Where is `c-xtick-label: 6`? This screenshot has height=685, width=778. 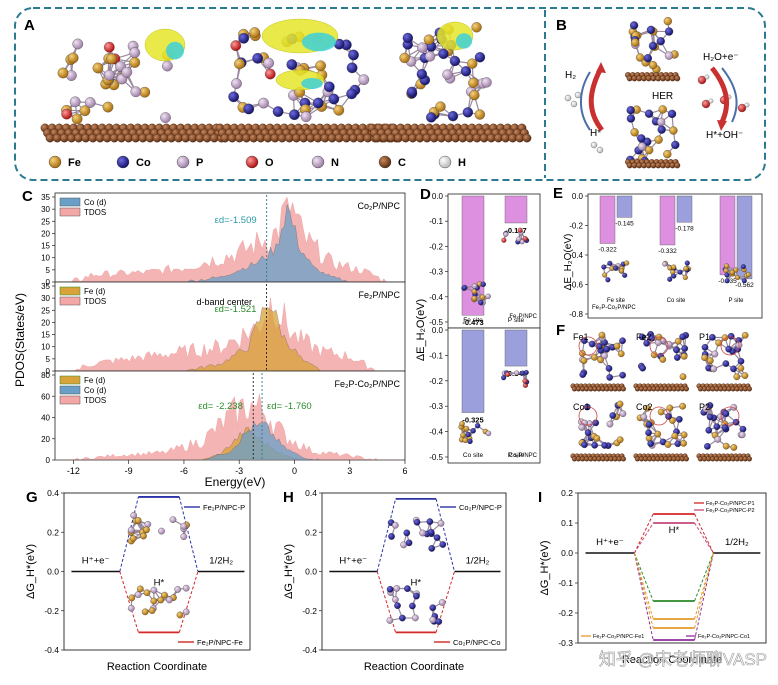
c-xtick-label: 6 is located at coordinates (404, 471).